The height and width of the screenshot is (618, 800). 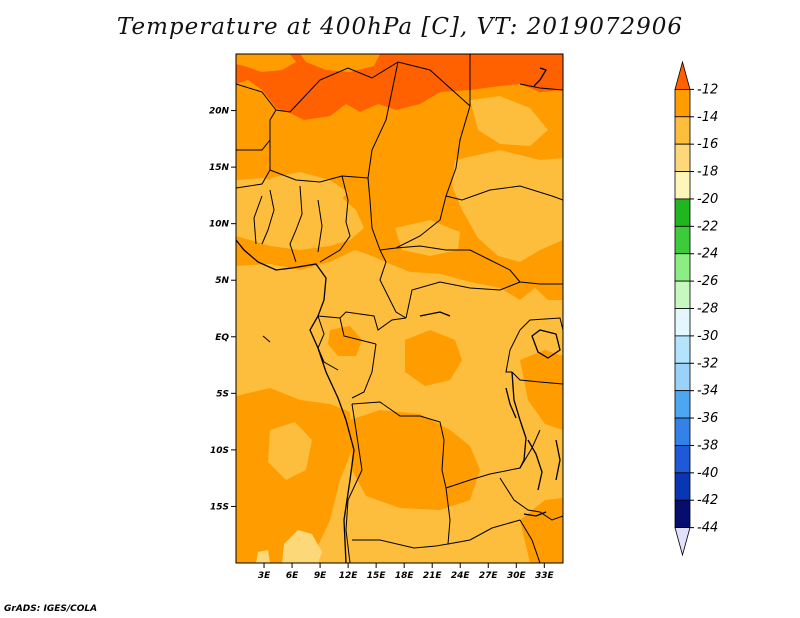 What do you see at coordinates (707, 445) in the screenshot?
I see `colorbar-label: -38` at bounding box center [707, 445].